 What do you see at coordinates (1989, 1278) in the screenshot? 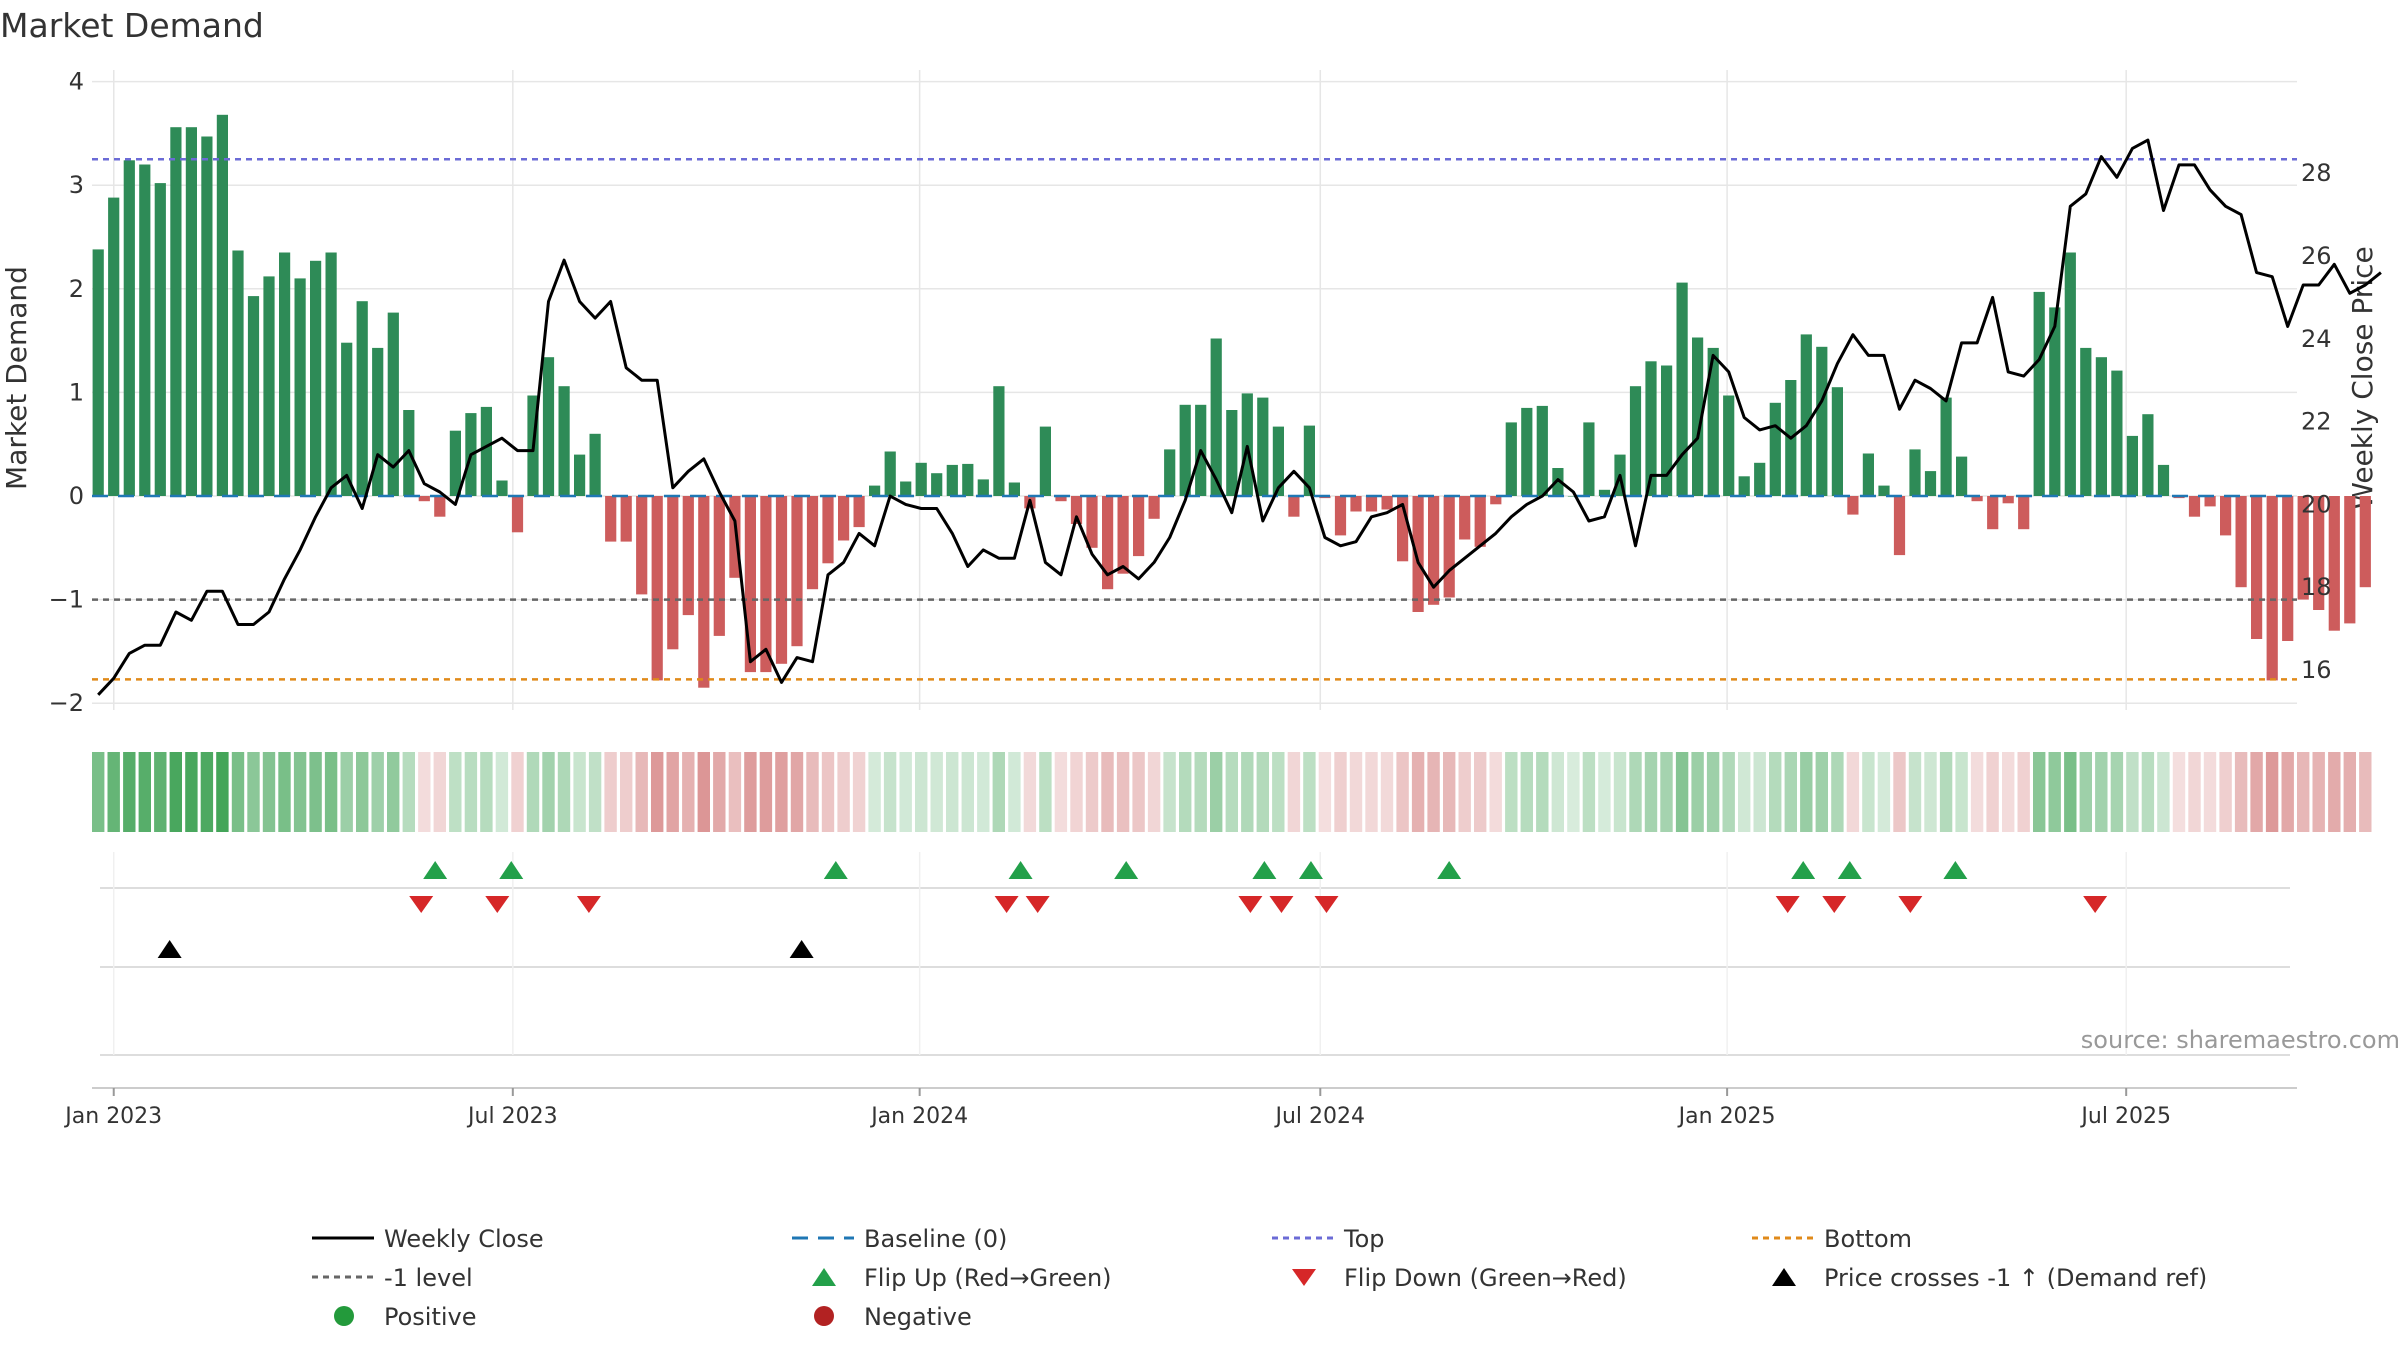
I see `legend-item: Price crosses -1 ↑ (Demand ref)` at bounding box center [1989, 1278].